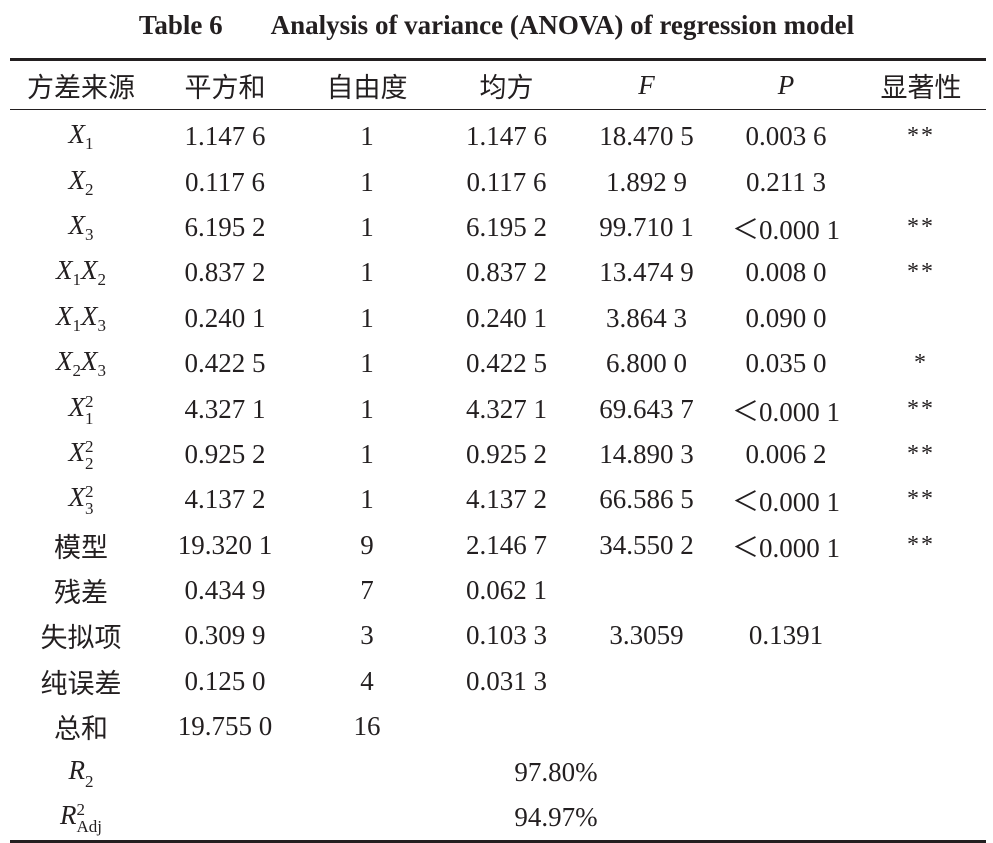  I want to click on table-row: X1 1.147 6 1 1.147 6 18.470 5 0.003 6 **, so click(498, 135).